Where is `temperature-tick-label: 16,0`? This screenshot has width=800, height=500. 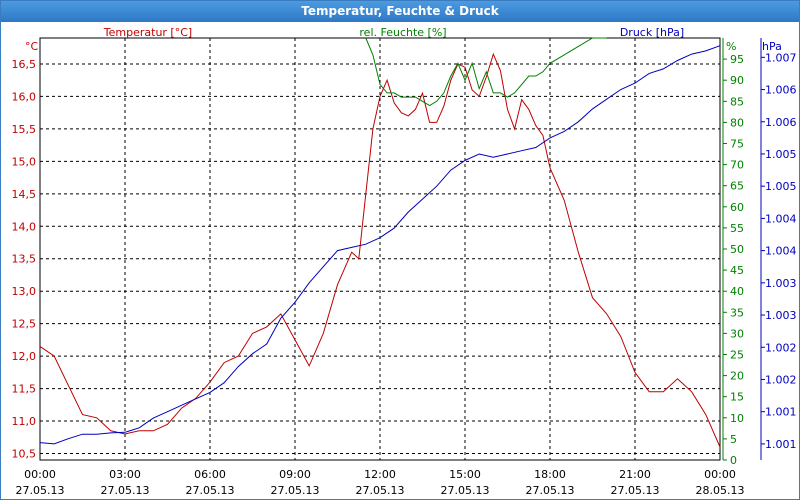
temperature-tick-label: 16,0 is located at coordinates (24, 96).